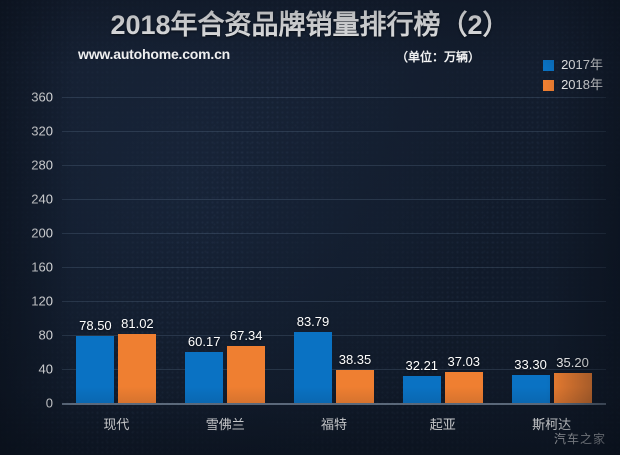 The image size is (620, 455). Describe the element at coordinates (442, 424) in the screenshot. I see `x-axis-category-label: 起亚` at that location.